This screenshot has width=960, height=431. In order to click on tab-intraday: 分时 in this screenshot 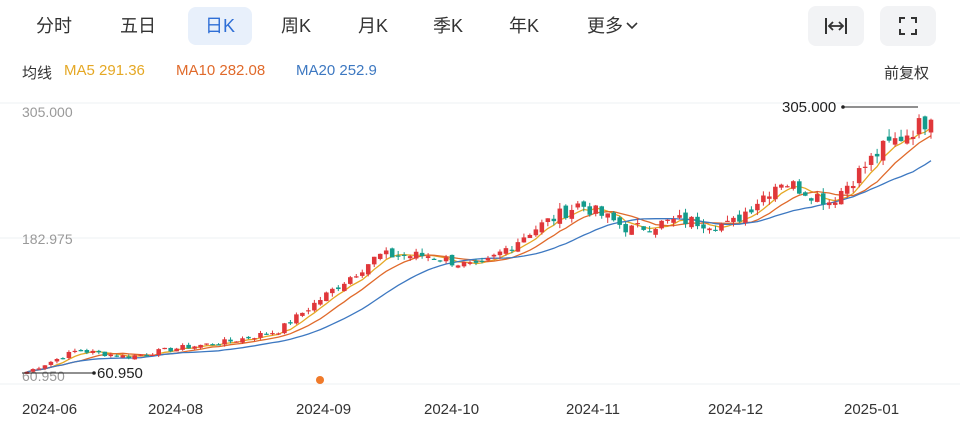, I will do `click(54, 26)`.